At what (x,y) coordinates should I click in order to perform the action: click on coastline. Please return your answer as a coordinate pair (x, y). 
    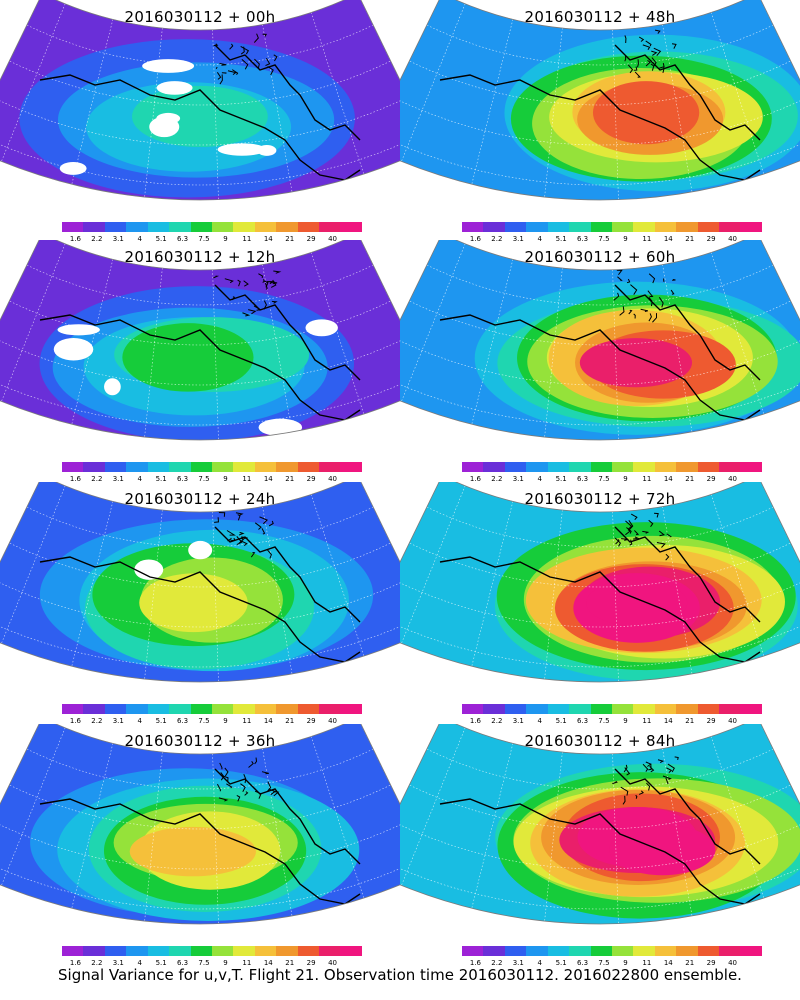
    Looking at the image, I should click on (600, 594).